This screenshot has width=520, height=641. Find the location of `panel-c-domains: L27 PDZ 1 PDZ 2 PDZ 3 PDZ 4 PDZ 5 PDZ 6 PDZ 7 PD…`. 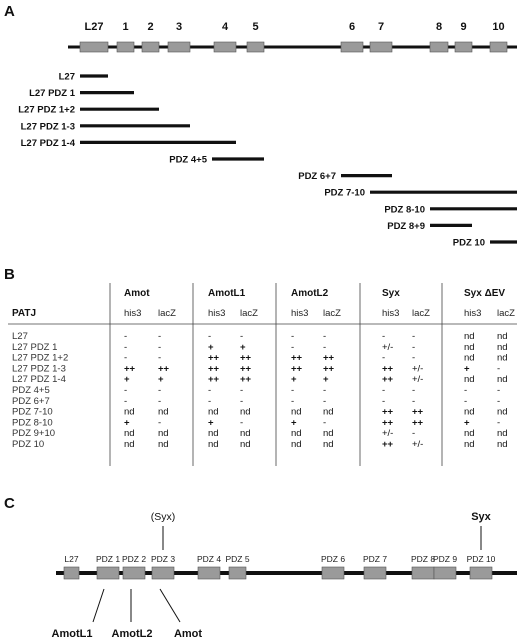

panel-c-domains: L27 PDZ 1 PDZ 2 PDZ 3 PDZ 4 PDZ 5 PDZ 6 PDZ 7 PD… is located at coordinates (279, 567).